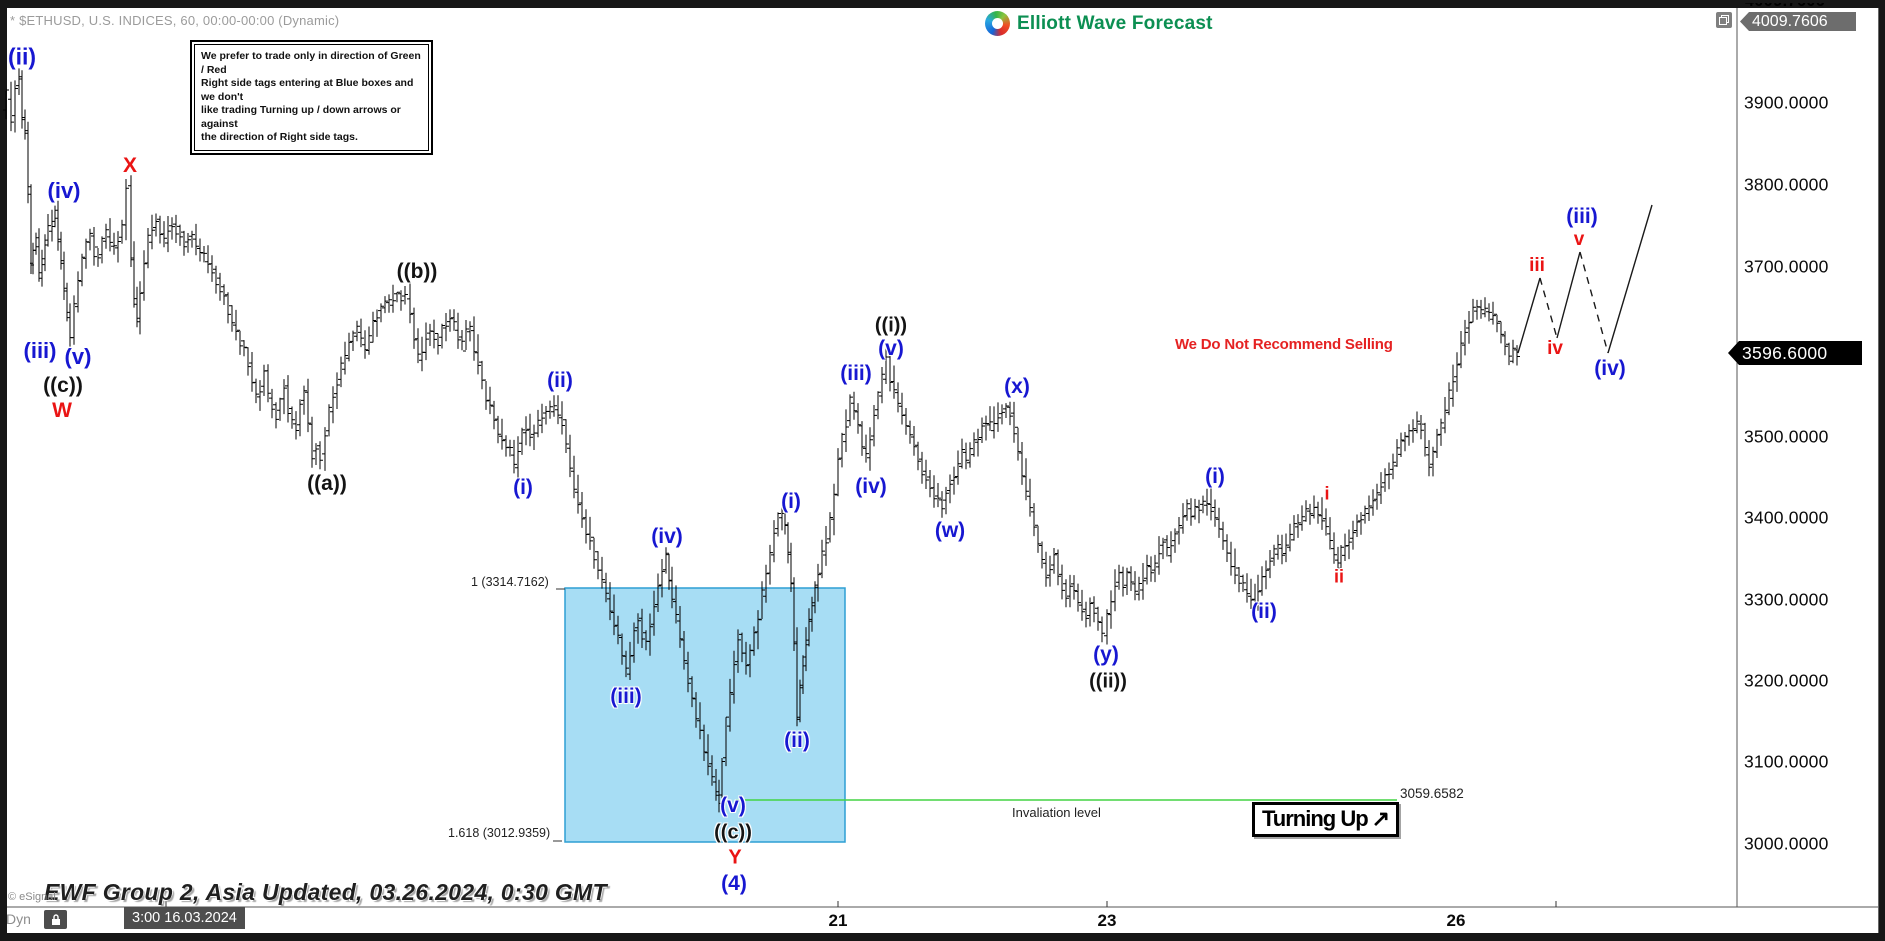  What do you see at coordinates (499, 833) in the screenshot?
I see `fib-extension-1618-label: 1.618 (3012.9359)` at bounding box center [499, 833].